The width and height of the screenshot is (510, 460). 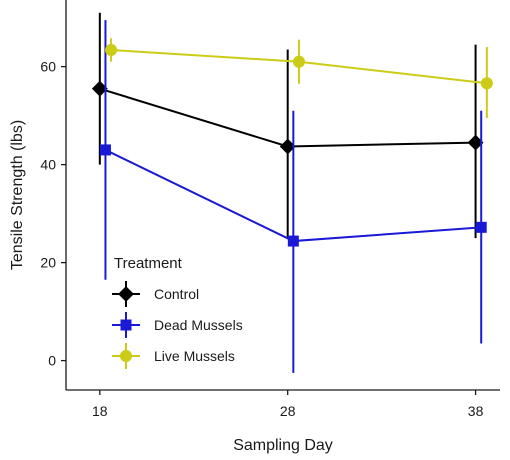 I want to click on legend-item: Control, so click(x=155, y=294).